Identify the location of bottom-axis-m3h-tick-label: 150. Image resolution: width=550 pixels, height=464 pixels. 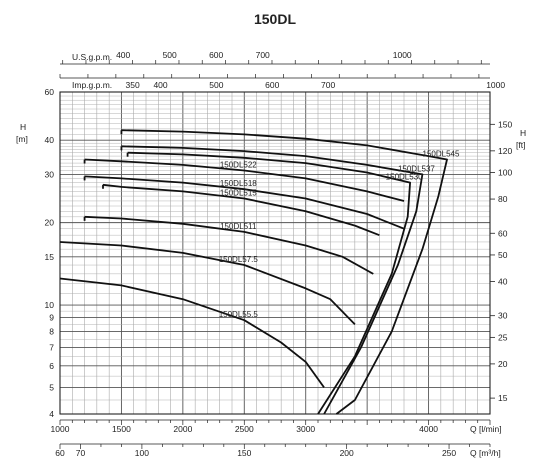
(244, 453).